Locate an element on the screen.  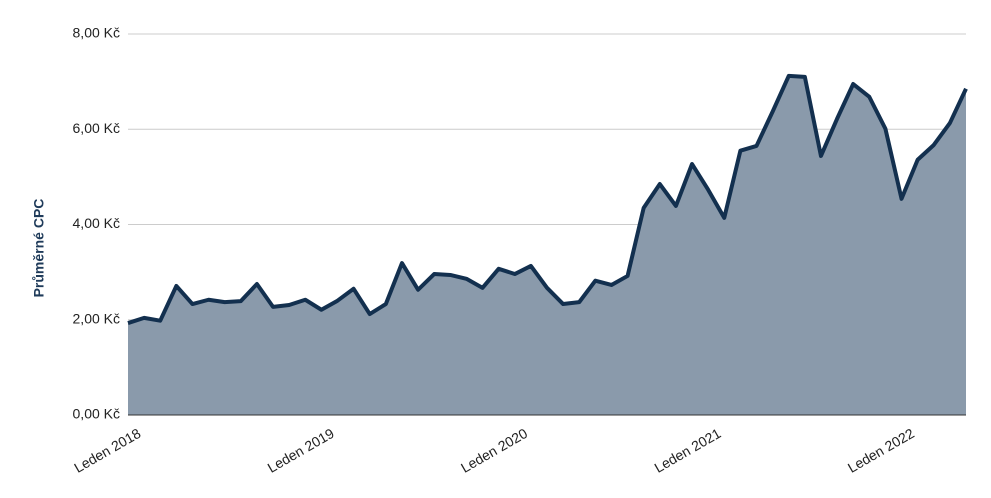
y-tick-label: 2,00 Kč is located at coordinates (96, 318).